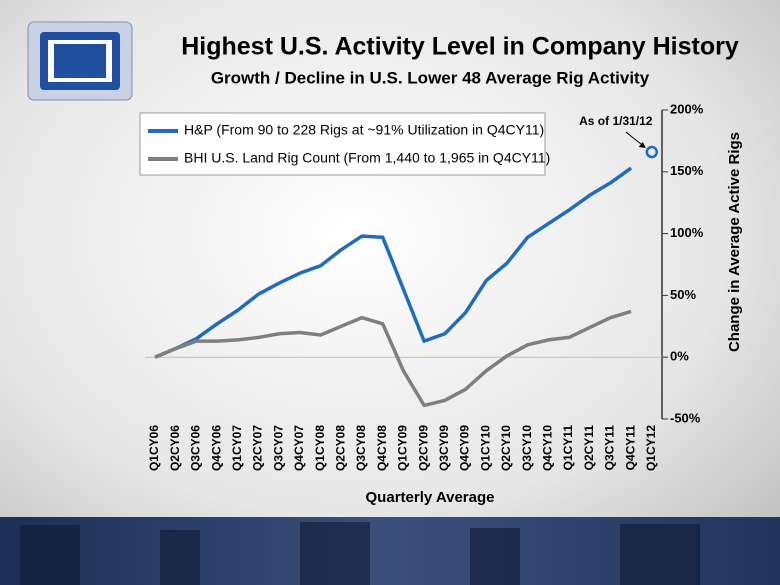 The width and height of the screenshot is (780, 585). Describe the element at coordinates (652, 152) in the screenshot. I see `annotation-point` at that location.